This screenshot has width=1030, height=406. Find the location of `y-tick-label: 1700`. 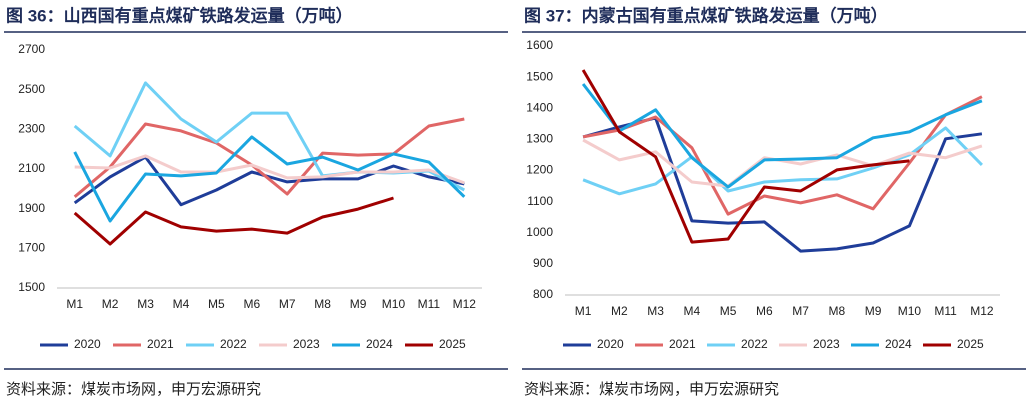

y-tick-label: 1700 is located at coordinates (31, 248).